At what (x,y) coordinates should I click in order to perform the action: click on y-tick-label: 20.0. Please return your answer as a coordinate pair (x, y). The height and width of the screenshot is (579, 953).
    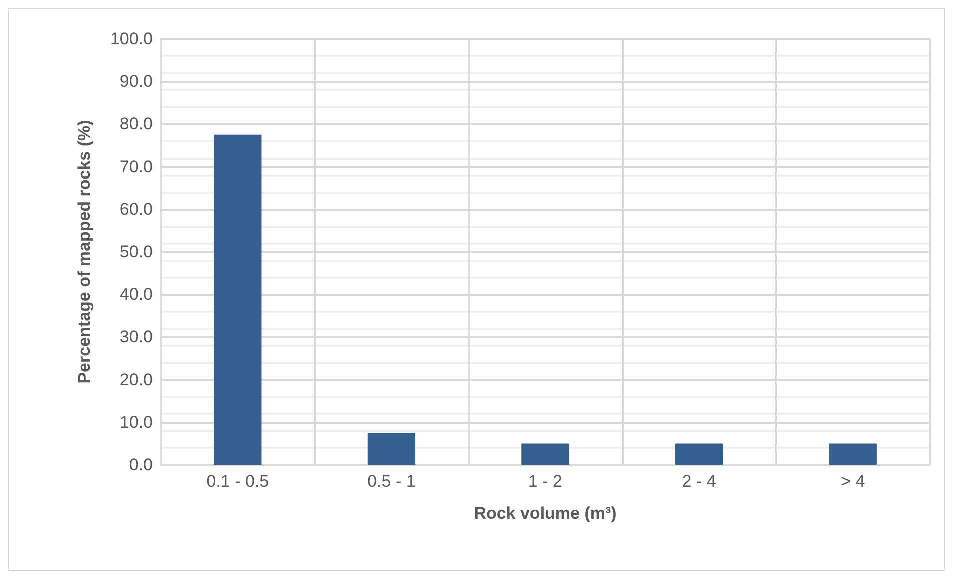
    Looking at the image, I should click on (136, 380).